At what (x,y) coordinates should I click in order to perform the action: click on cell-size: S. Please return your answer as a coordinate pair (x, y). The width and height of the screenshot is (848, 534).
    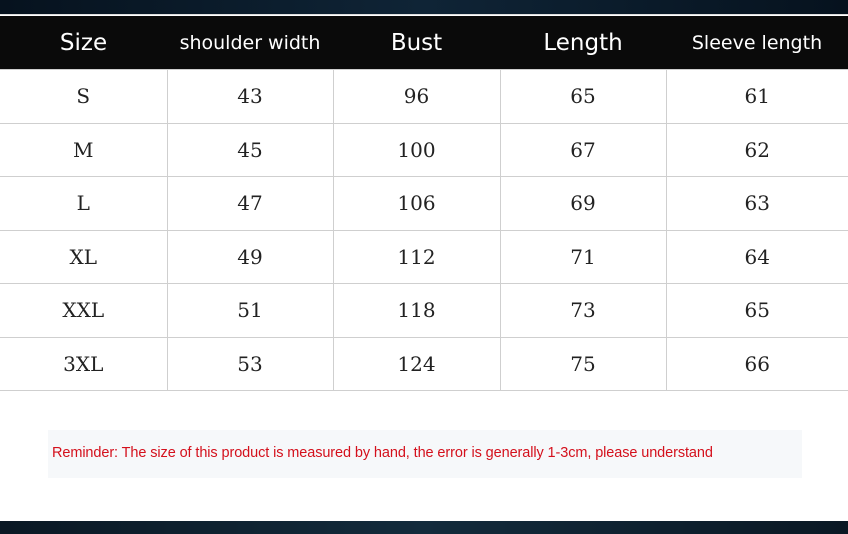
    Looking at the image, I should click on (84, 96).